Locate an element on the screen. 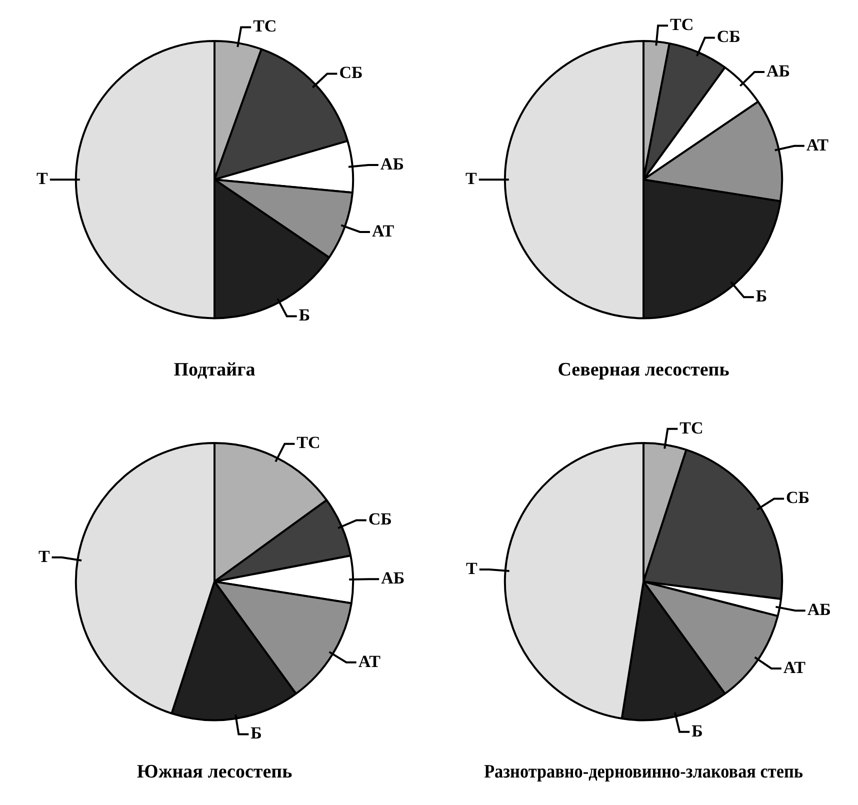 The width and height of the screenshot is (858, 805). text: Разнотравно-дерновинно-злаковая степь is located at coordinates (644, 771).